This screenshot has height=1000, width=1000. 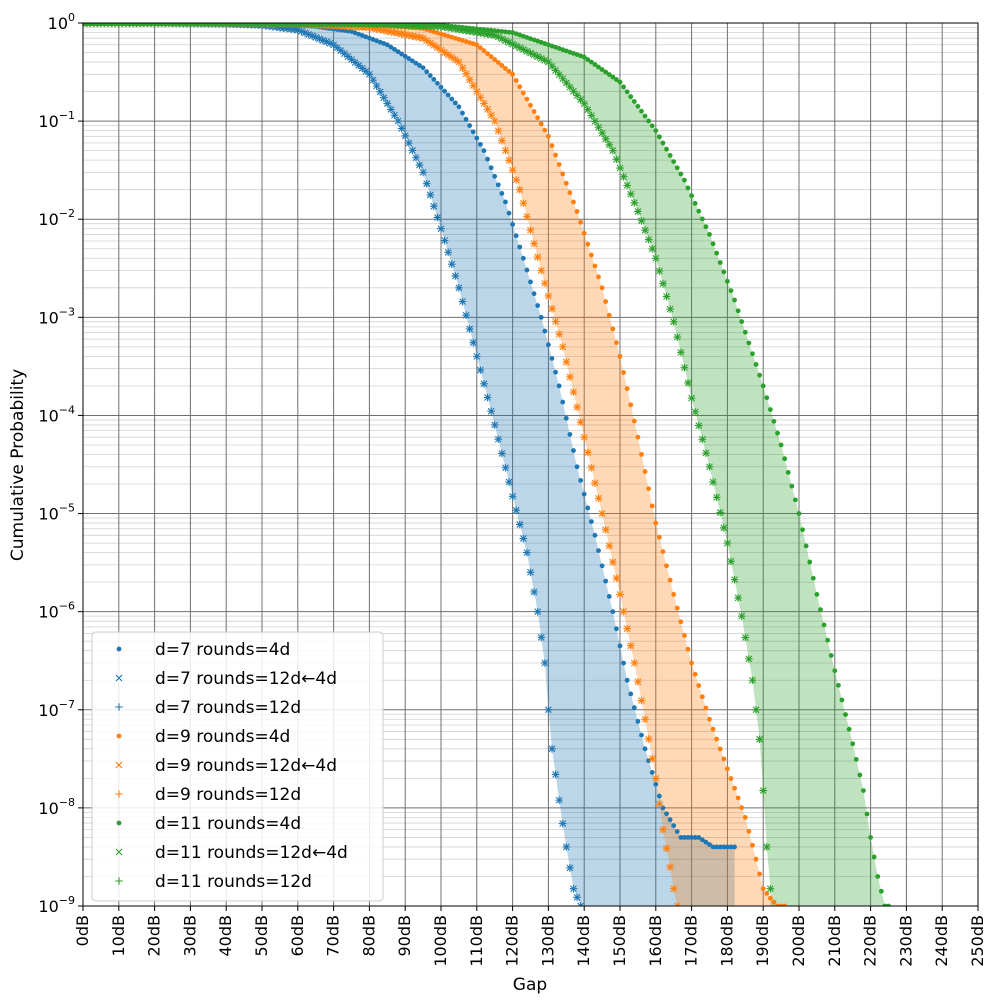 I want to click on x-tick-label: 70dB, so click(x=333, y=936).